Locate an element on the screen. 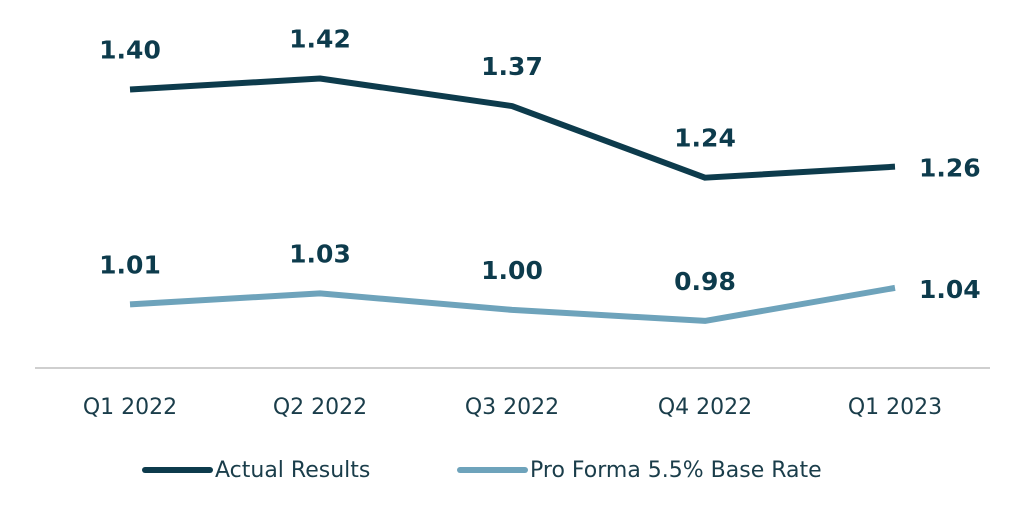 This screenshot has height=517, width=1024. x-tick-label: Q4 2022 is located at coordinates (705, 407).